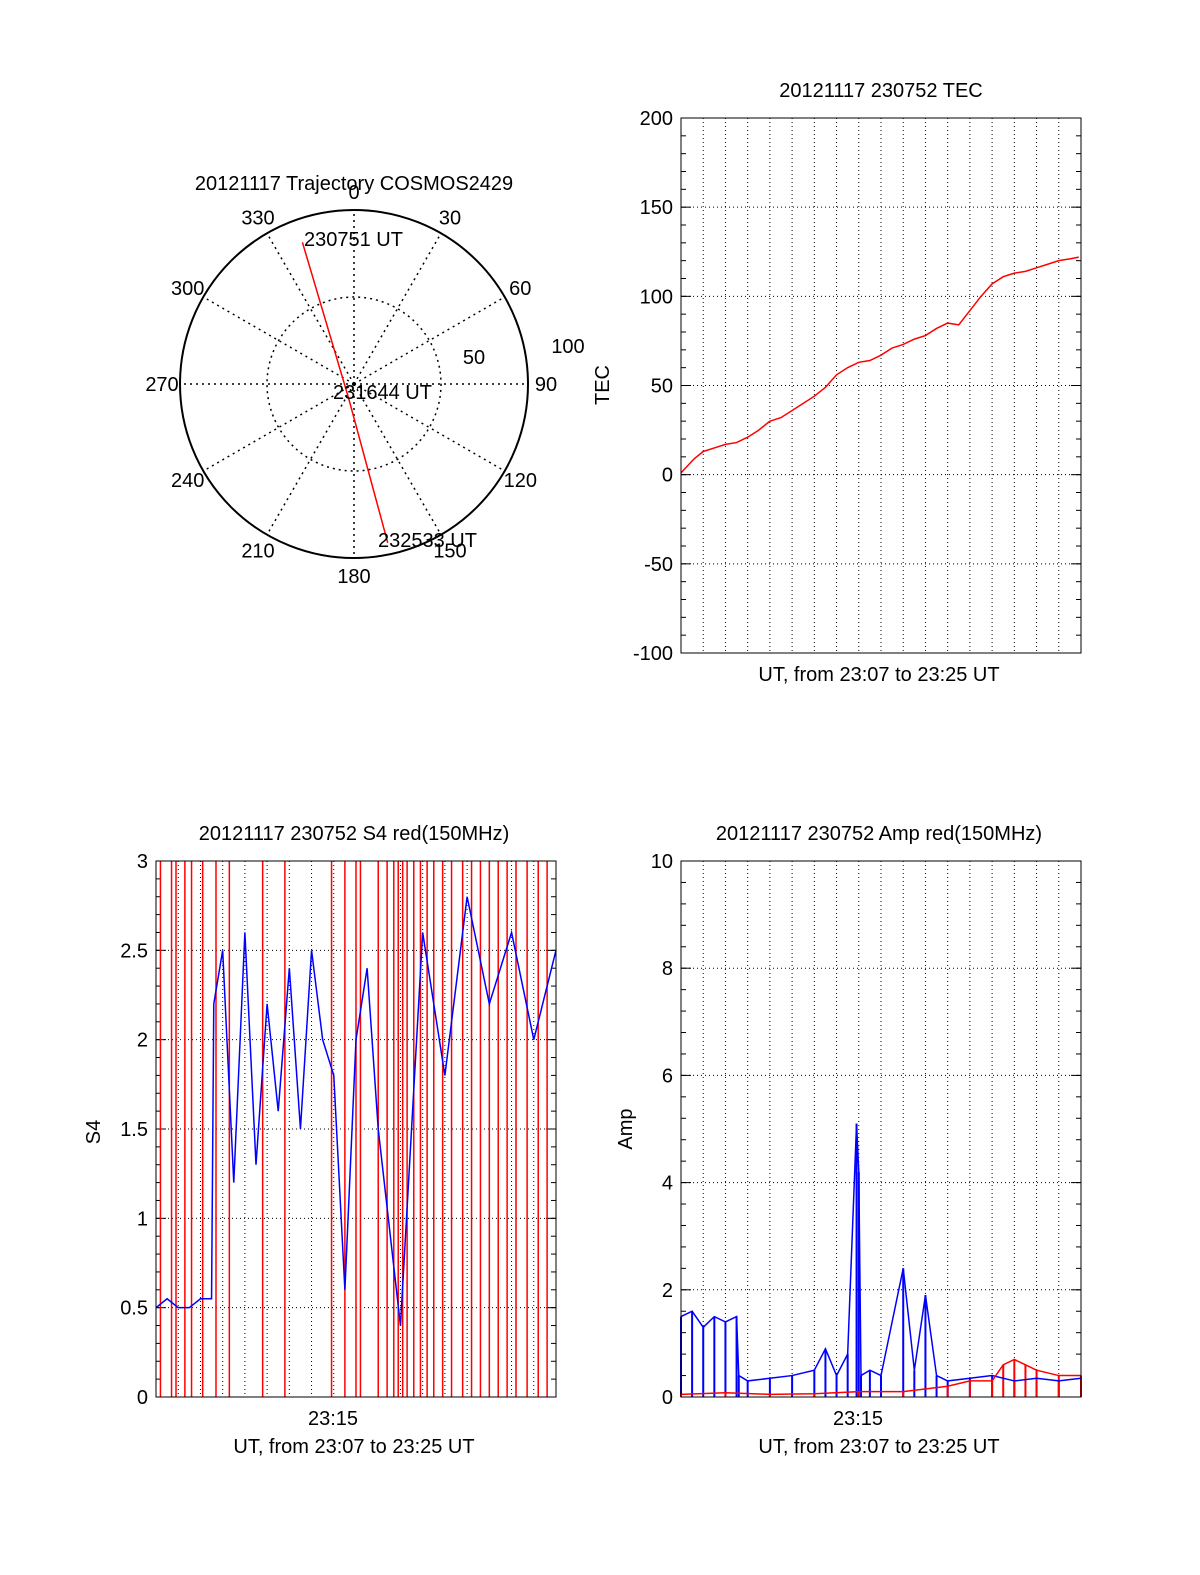  I want to click on tec-grid, so click(881, 385).